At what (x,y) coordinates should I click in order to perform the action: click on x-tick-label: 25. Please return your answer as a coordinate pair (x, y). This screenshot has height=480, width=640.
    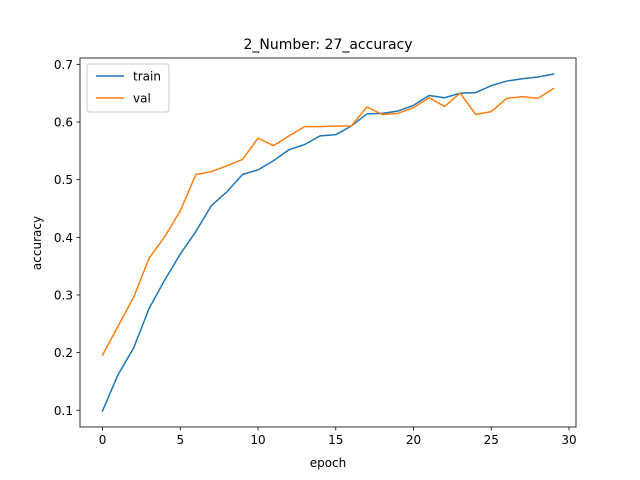
    Looking at the image, I should click on (491, 440).